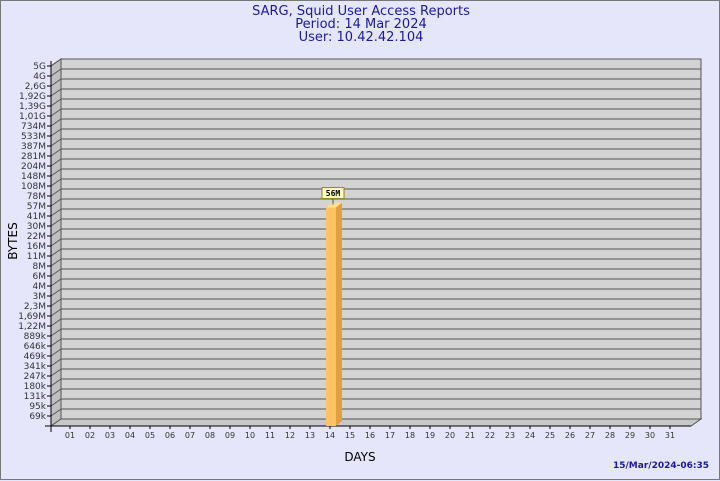 This screenshot has width=720, height=481. What do you see at coordinates (35, 357) in the screenshot?
I see `y-tick-label: 469k` at bounding box center [35, 357].